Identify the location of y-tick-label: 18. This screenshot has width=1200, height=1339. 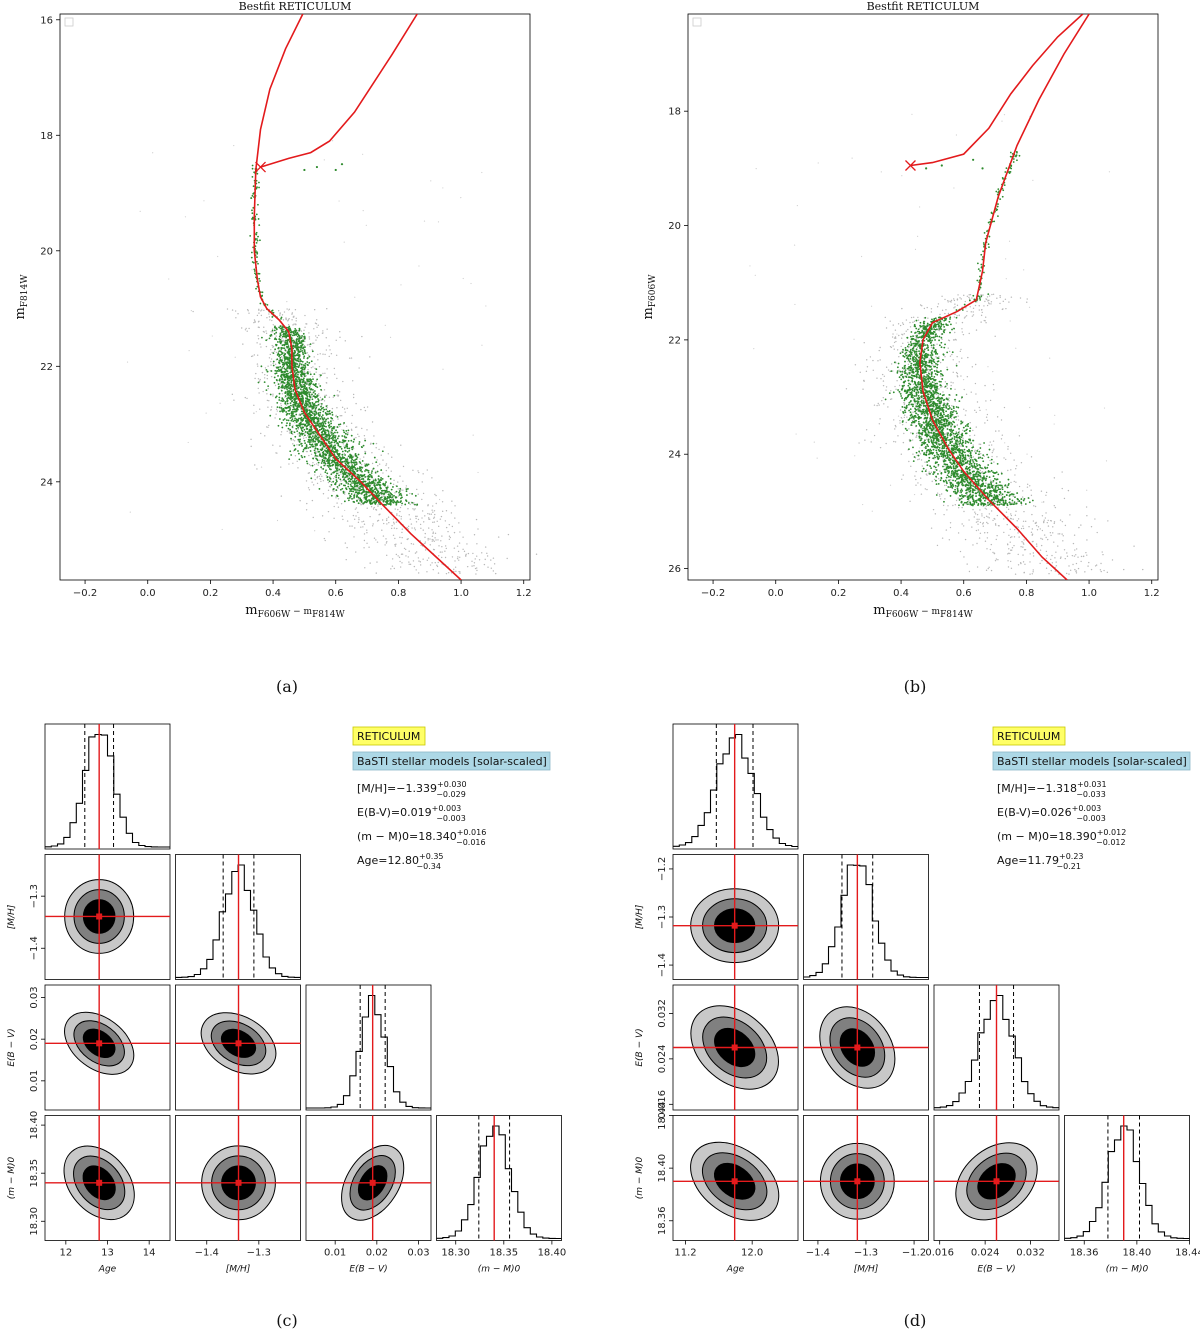
(46, 136).